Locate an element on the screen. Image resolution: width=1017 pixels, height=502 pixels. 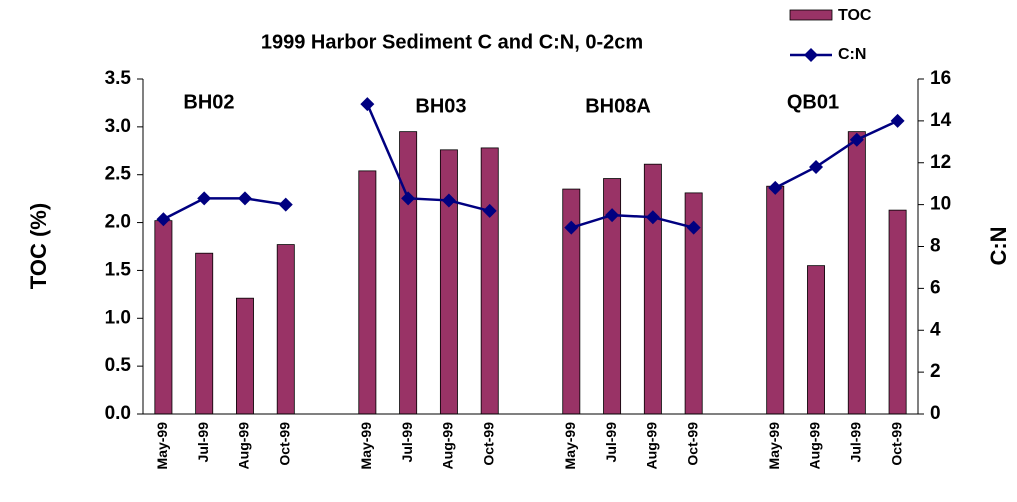
y2-tick-label: 10 is located at coordinates (940, 204).